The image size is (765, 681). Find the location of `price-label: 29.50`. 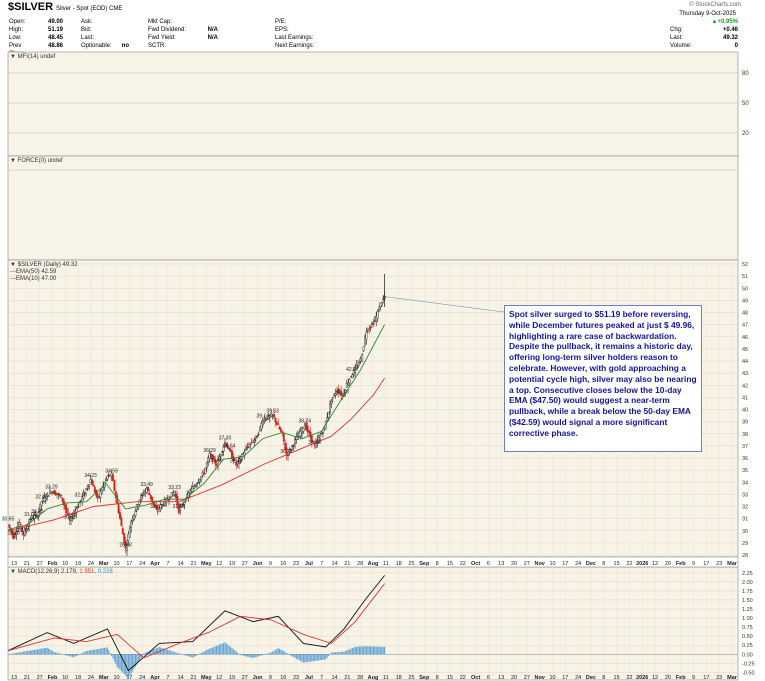

price-label: 29.50 is located at coordinates (13, 533).